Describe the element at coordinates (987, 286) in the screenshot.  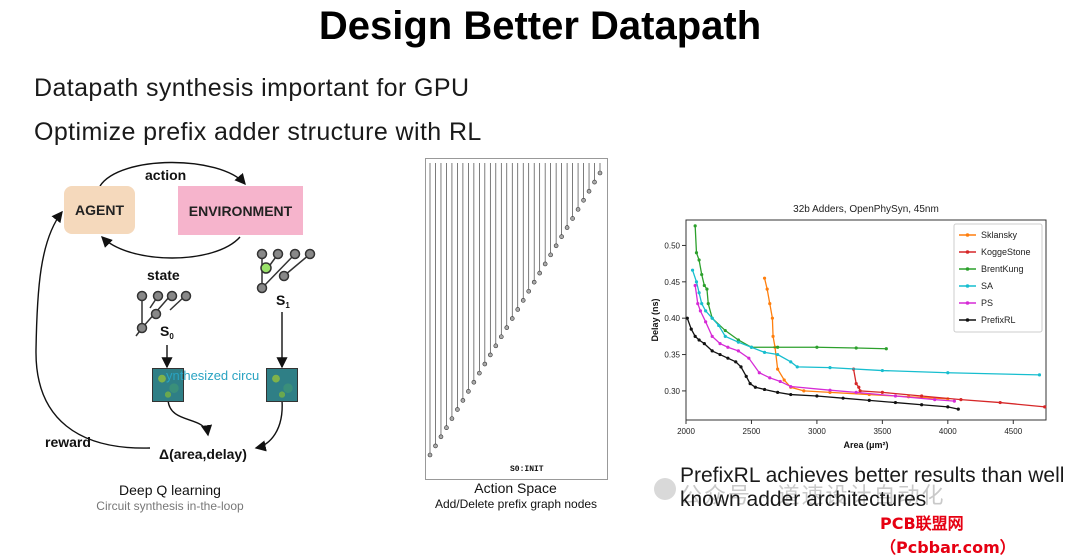
I see `legend-label: SA` at that location.